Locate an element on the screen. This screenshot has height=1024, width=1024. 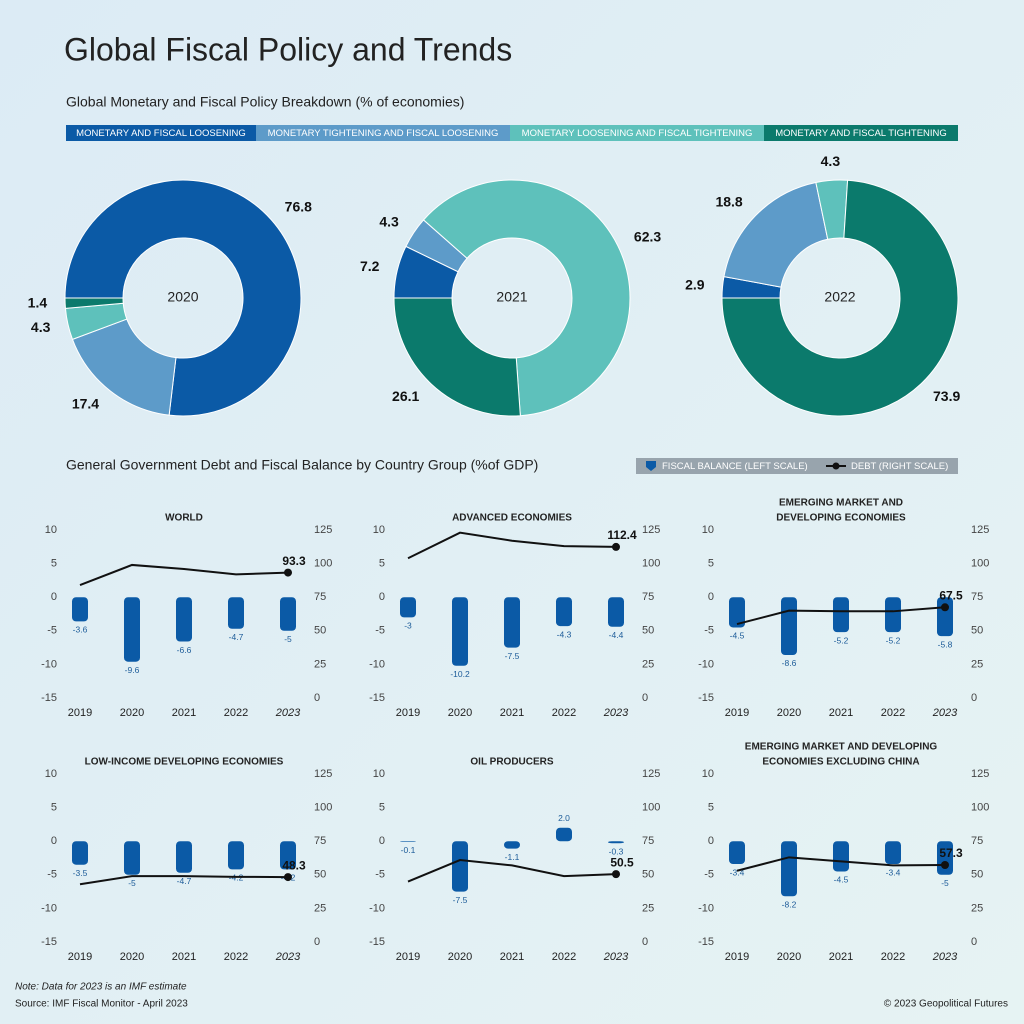
y2-tick-label: 125 is located at coordinates (323, 774).